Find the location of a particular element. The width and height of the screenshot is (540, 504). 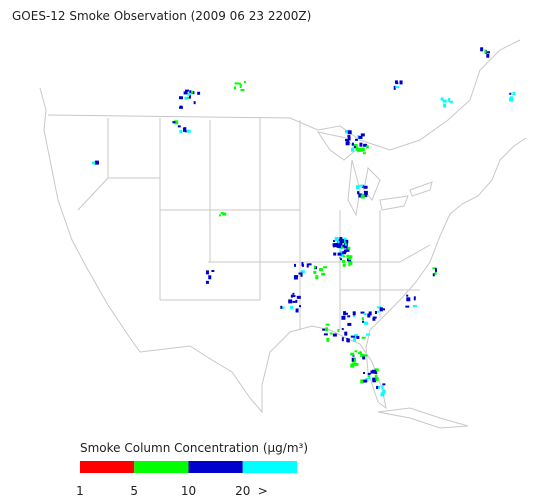

color-bar: 1 5 10 20 > is located at coordinates (186, 479).